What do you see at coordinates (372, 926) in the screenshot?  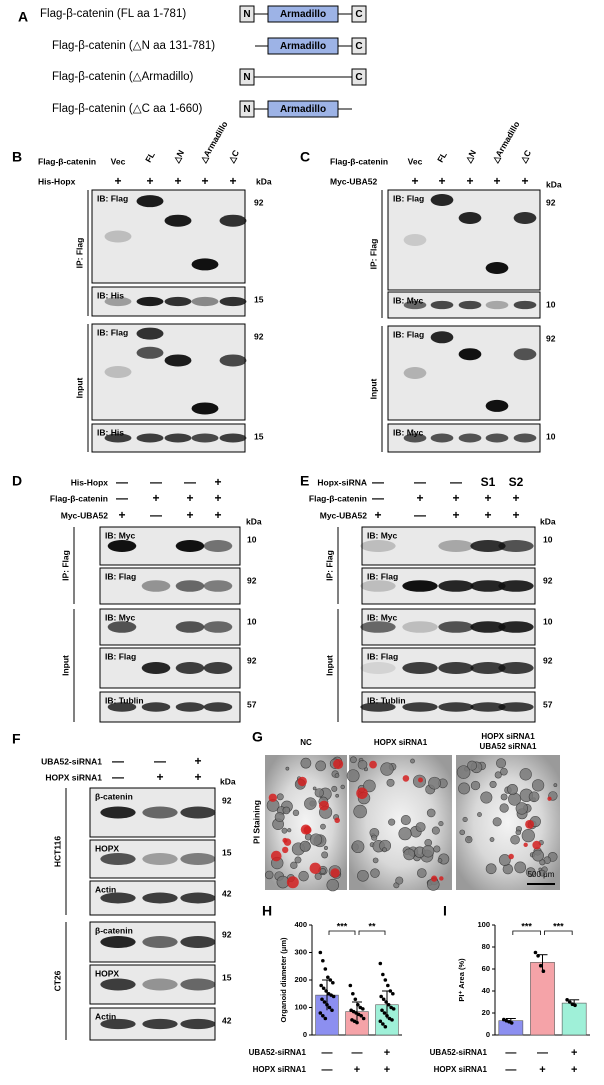 I see `sig-label: **` at bounding box center [372, 926].